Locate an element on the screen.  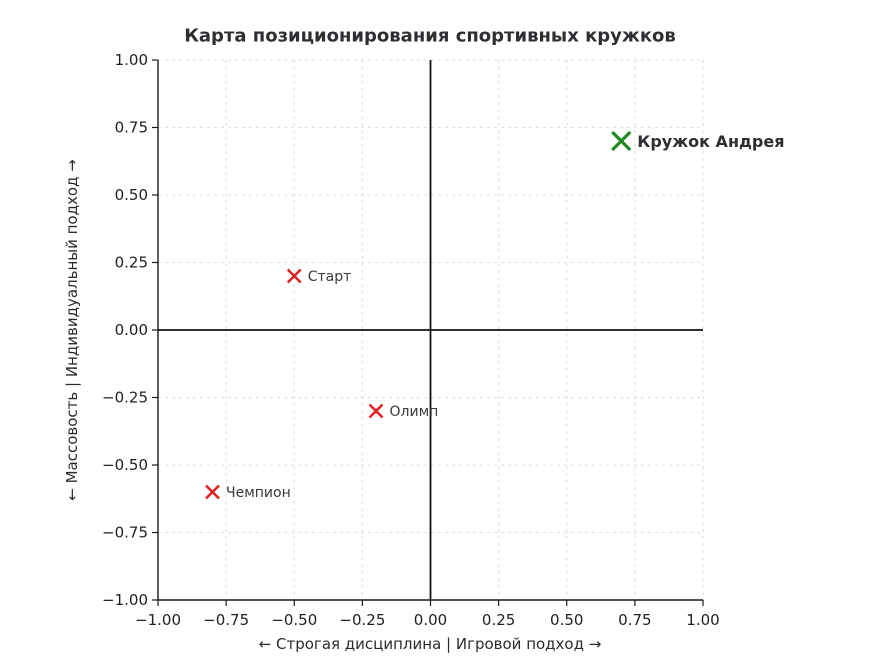
data-point: Олимп is located at coordinates (403, 411).